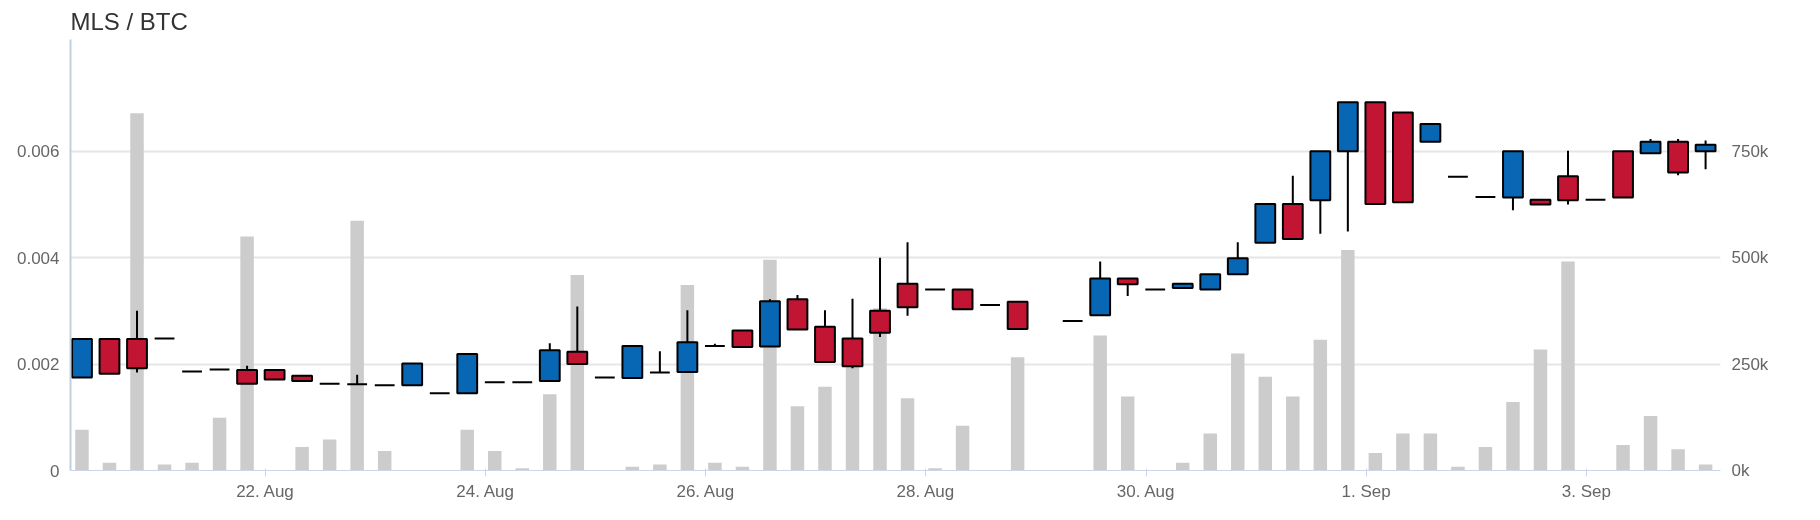  What do you see at coordinates (1366, 491) in the screenshot?
I see `x-tick-label: 1. Sep` at bounding box center [1366, 491].